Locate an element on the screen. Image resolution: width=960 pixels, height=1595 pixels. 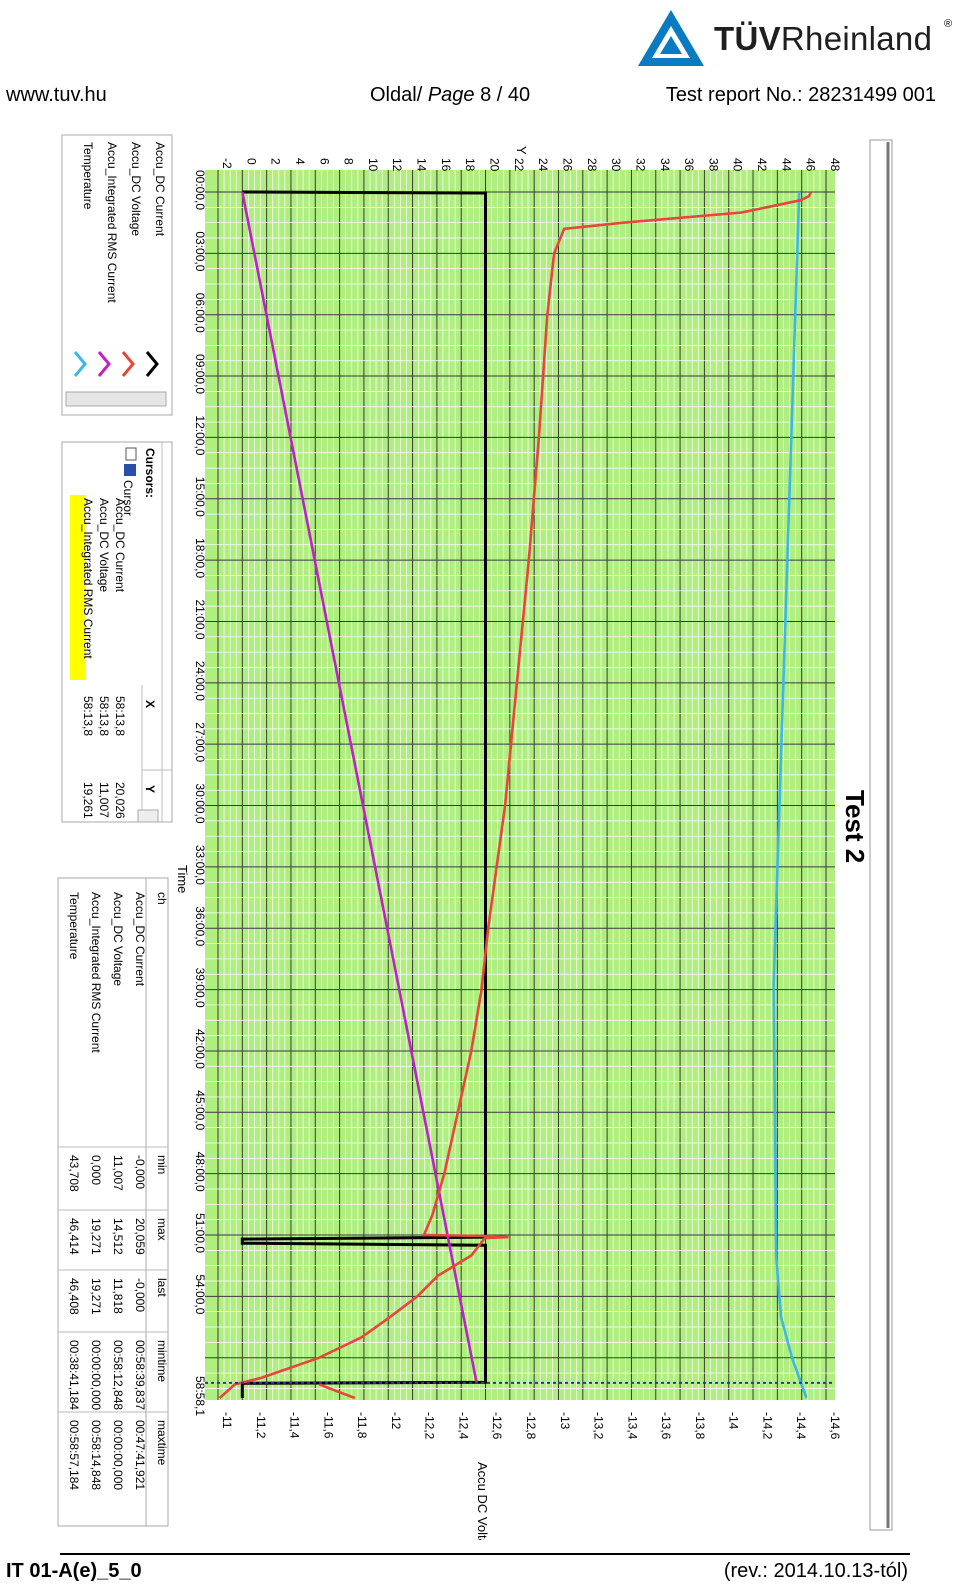
y-tick-label: 28 is located at coordinates (592, 165).